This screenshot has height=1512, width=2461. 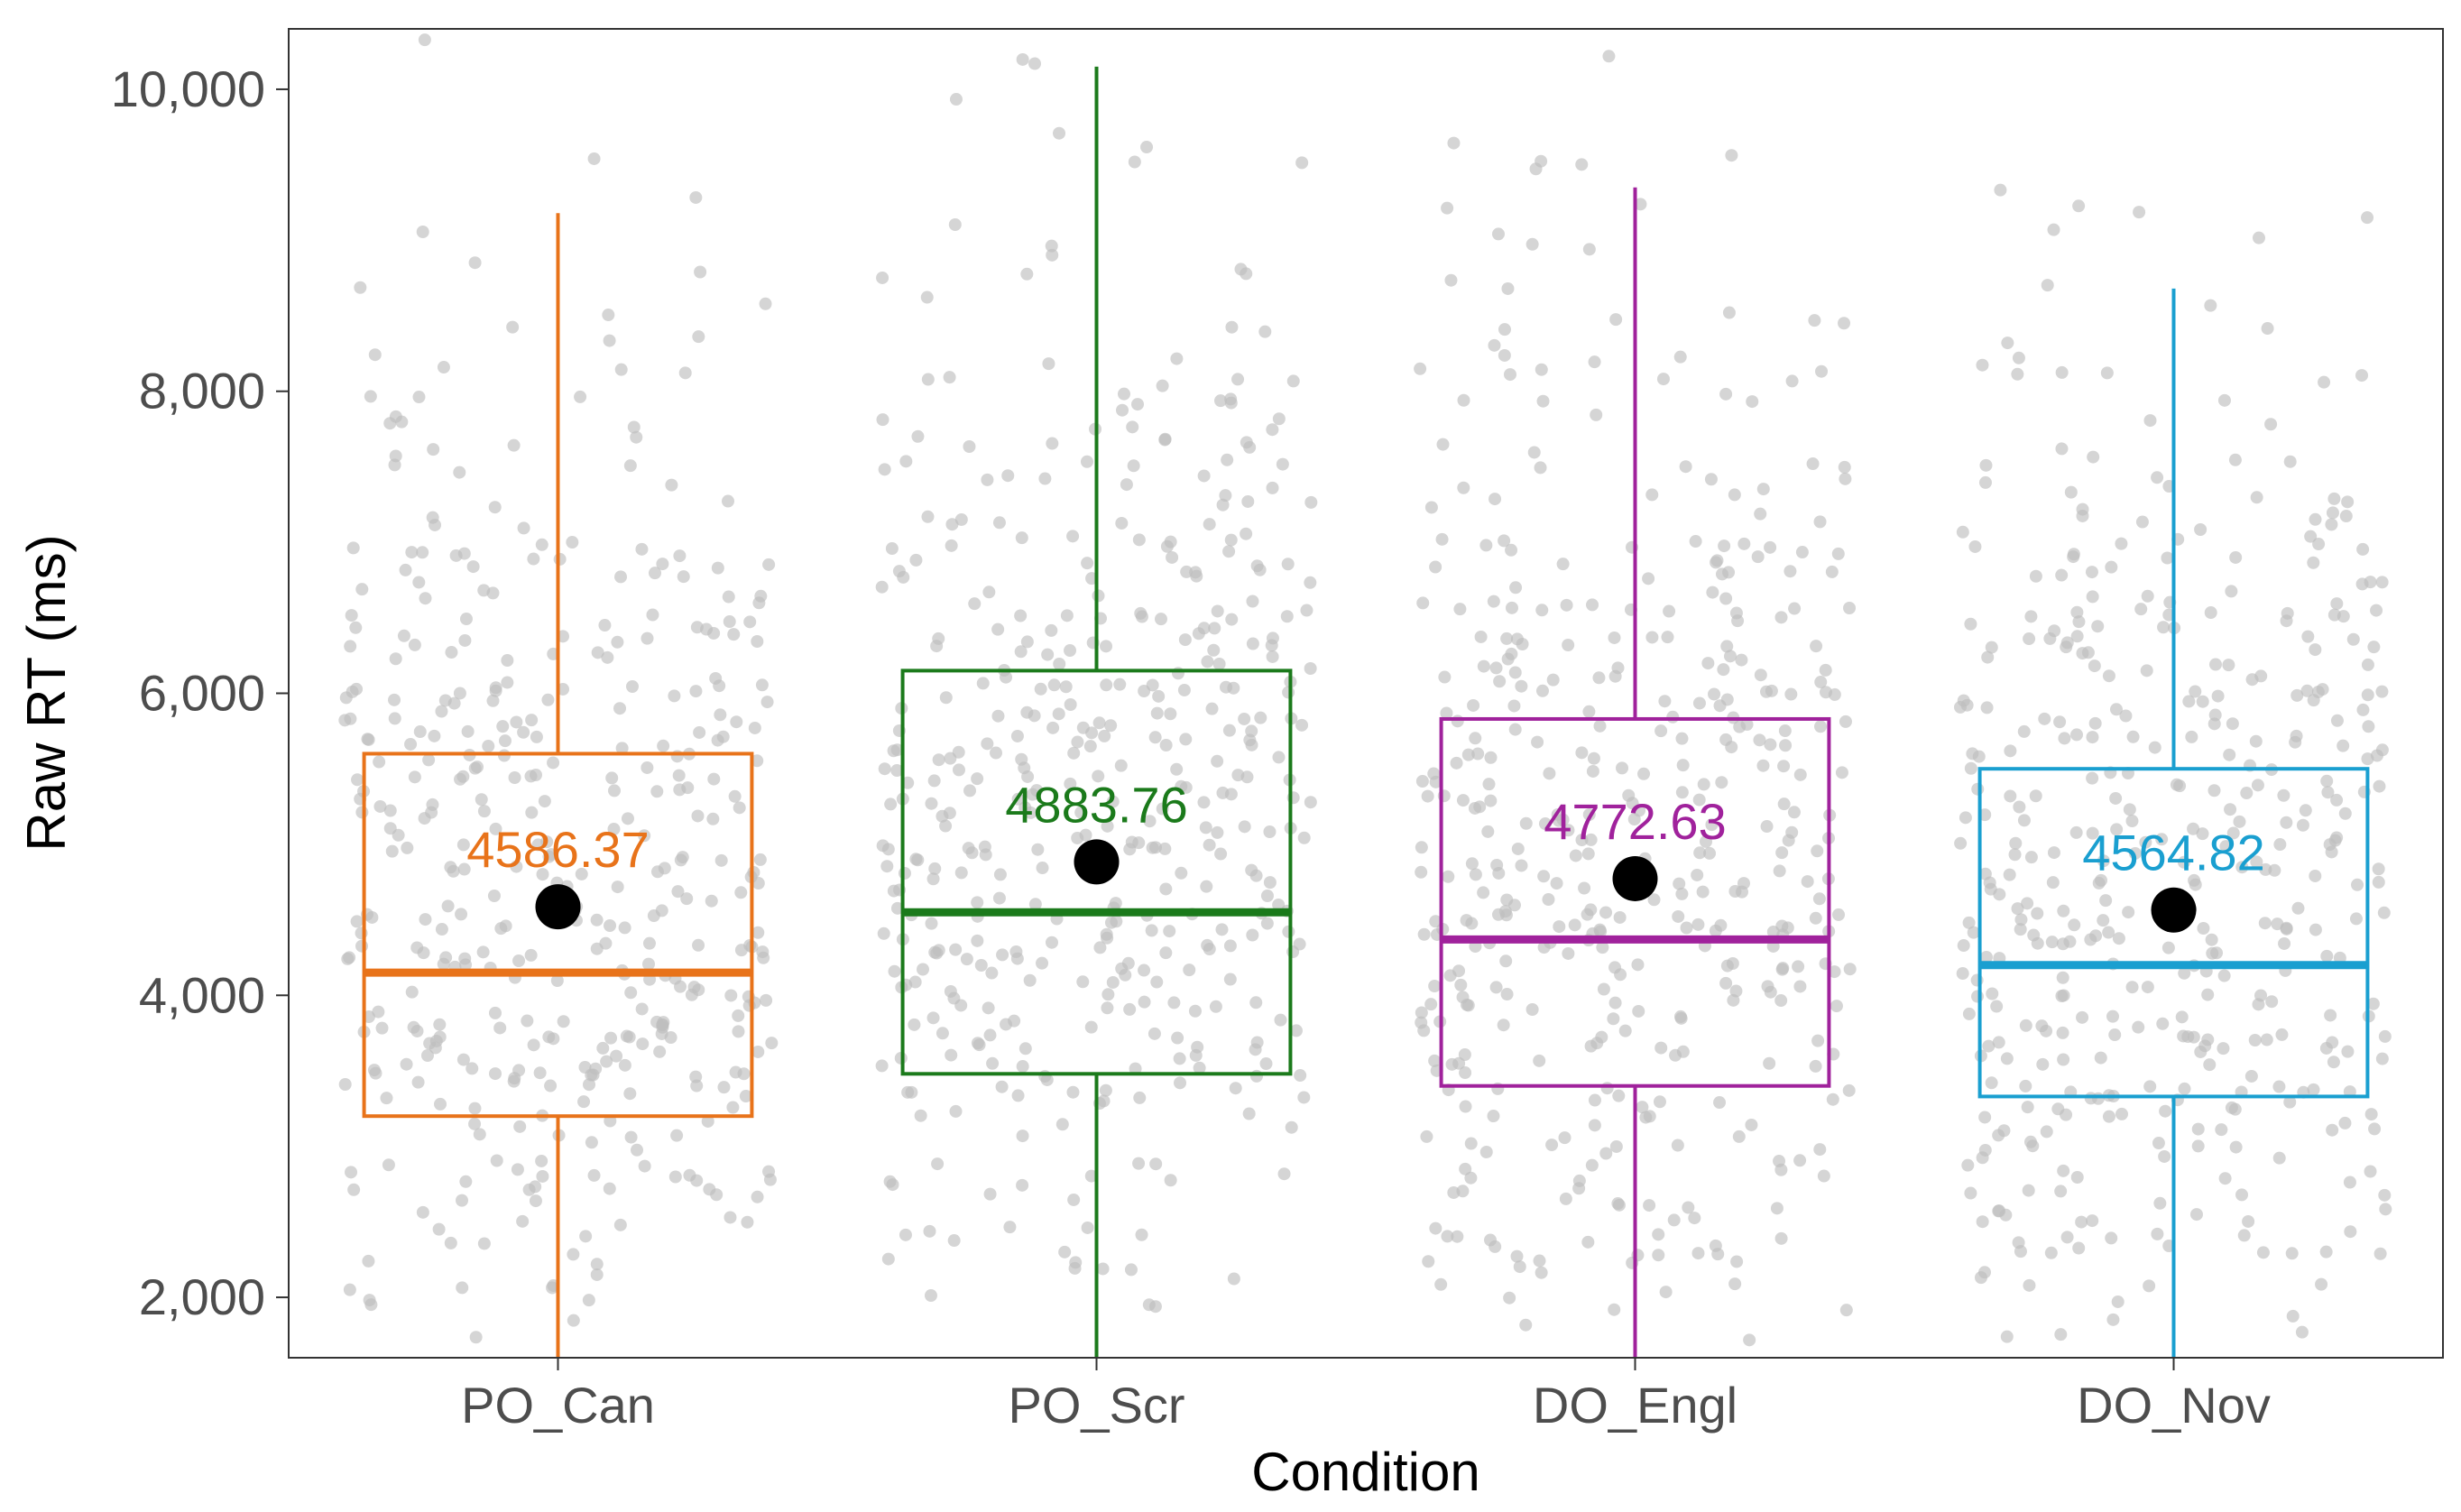 What do you see at coordinates (1635, 821) in the screenshot?
I see `mean-label: 4772.63` at bounding box center [1635, 821].